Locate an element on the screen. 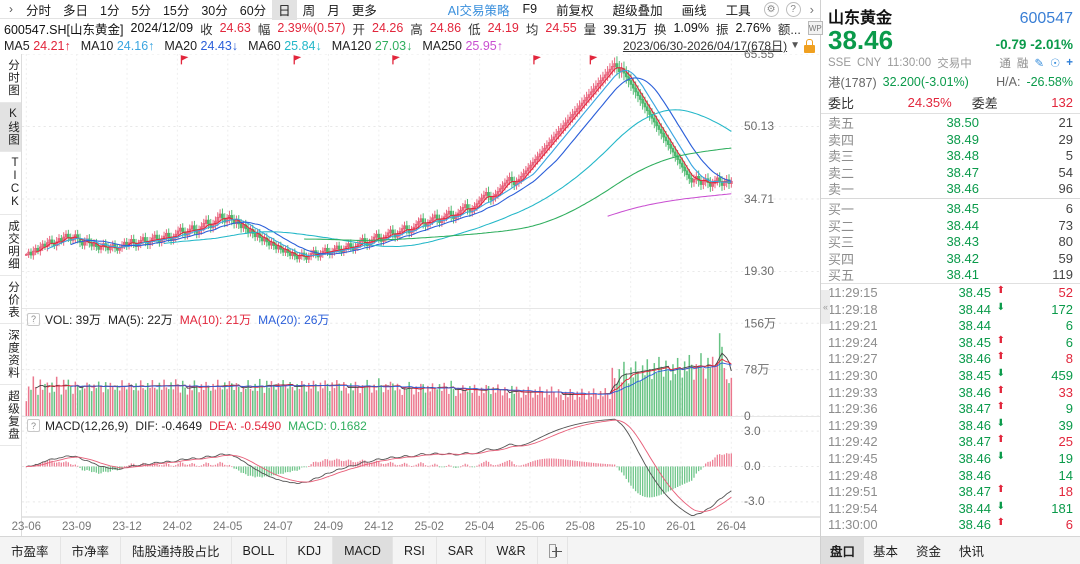  gear-icon: ⚙ is located at coordinates (771, 9).